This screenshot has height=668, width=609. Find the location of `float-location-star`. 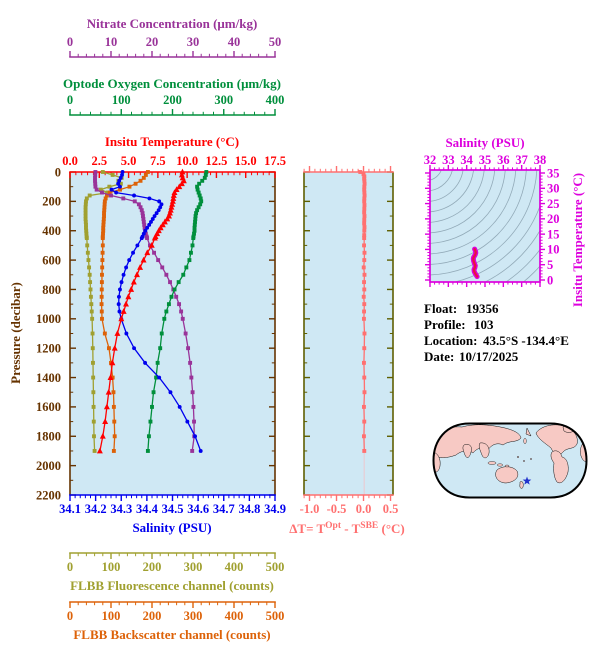

float-location-star is located at coordinates (527, 480).